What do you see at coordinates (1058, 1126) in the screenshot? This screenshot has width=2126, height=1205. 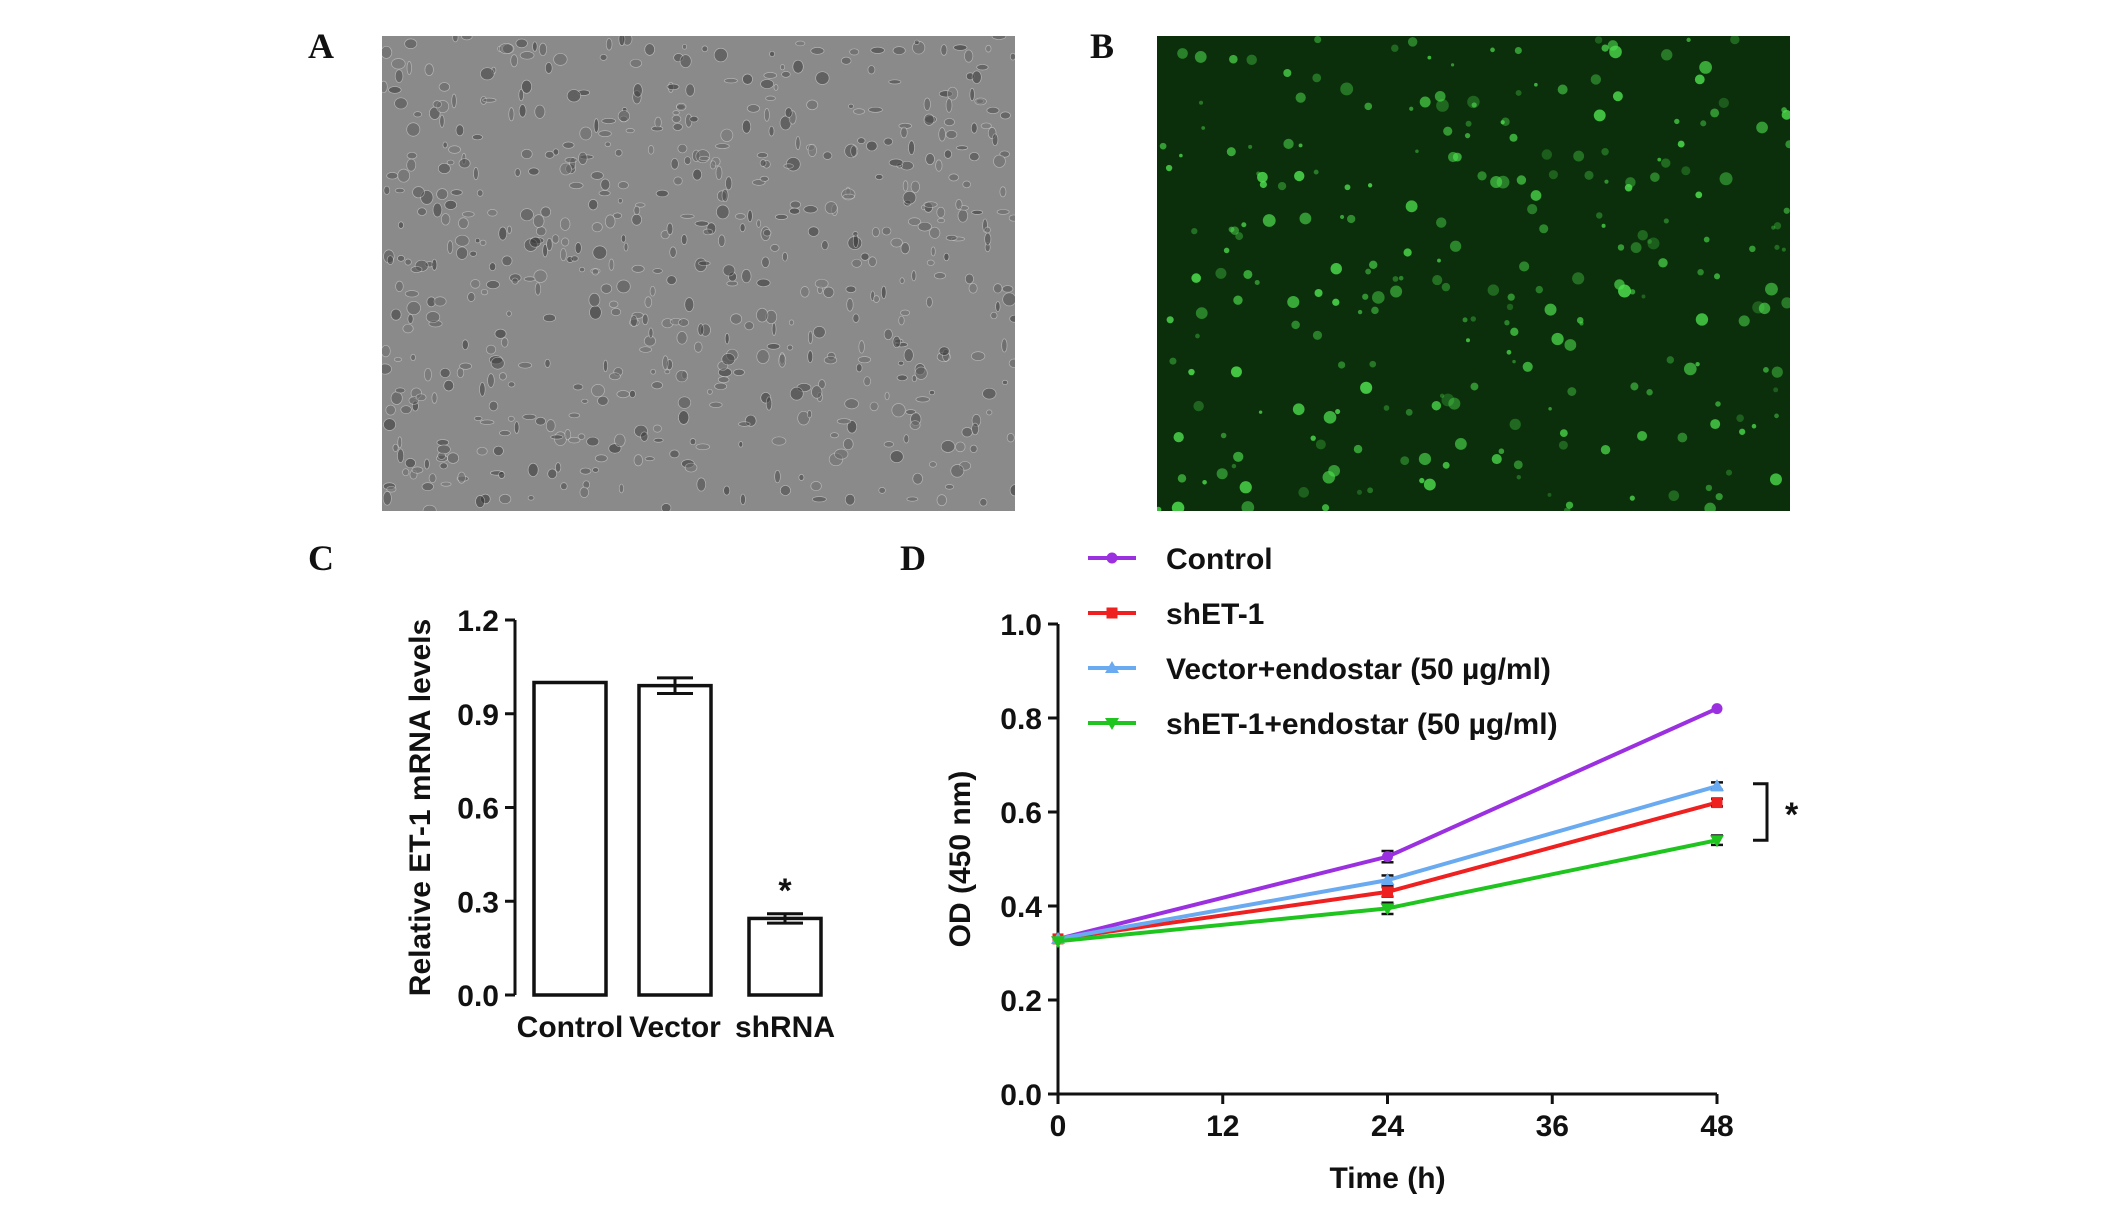 I see `x-tick-label: 0` at bounding box center [1058, 1126].